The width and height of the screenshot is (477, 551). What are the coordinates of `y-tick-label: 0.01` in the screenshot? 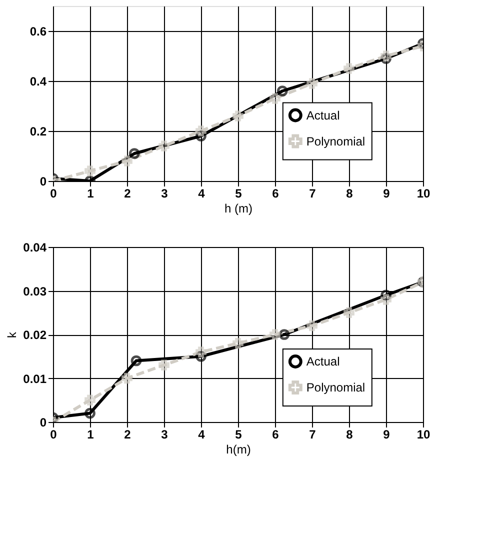 It's located at (35, 379).